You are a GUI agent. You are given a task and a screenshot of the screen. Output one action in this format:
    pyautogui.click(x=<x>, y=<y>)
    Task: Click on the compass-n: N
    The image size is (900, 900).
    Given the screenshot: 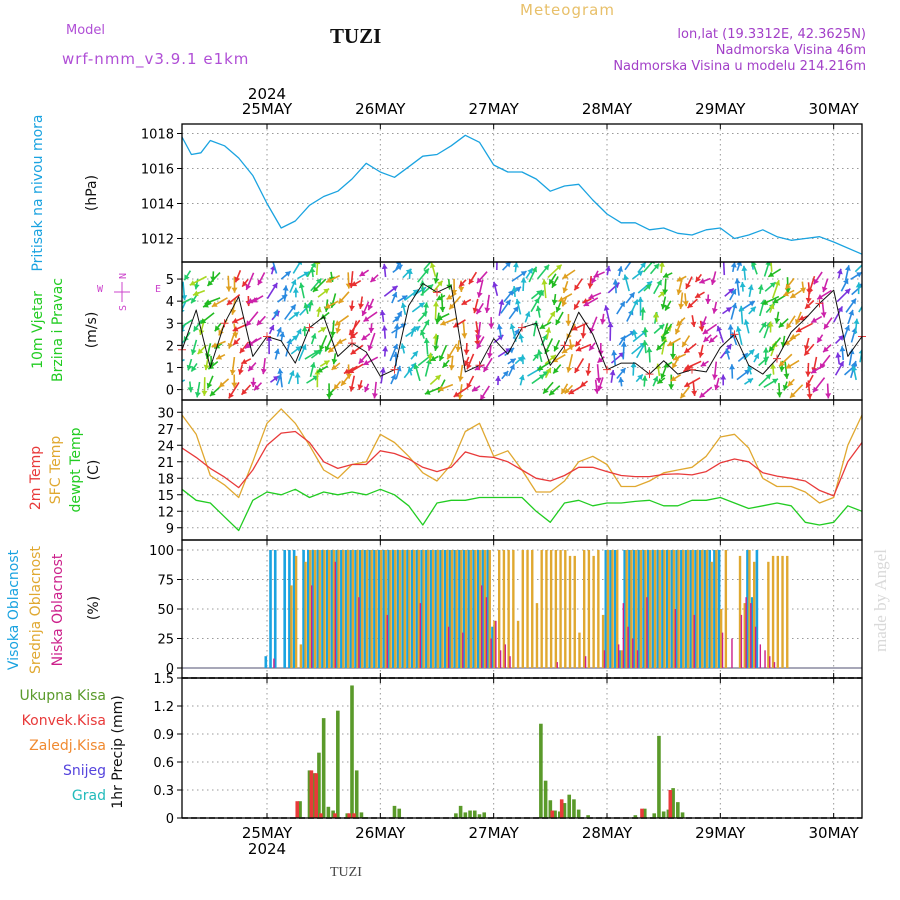 What is the action you would take?
    pyautogui.click(x=123, y=276)
    